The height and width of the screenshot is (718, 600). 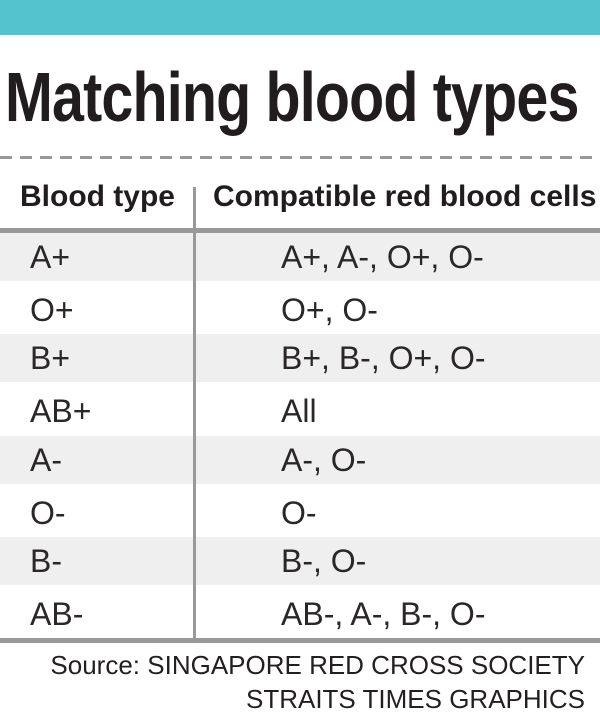 I want to click on blood-type-cell: O+, so click(x=52, y=310).